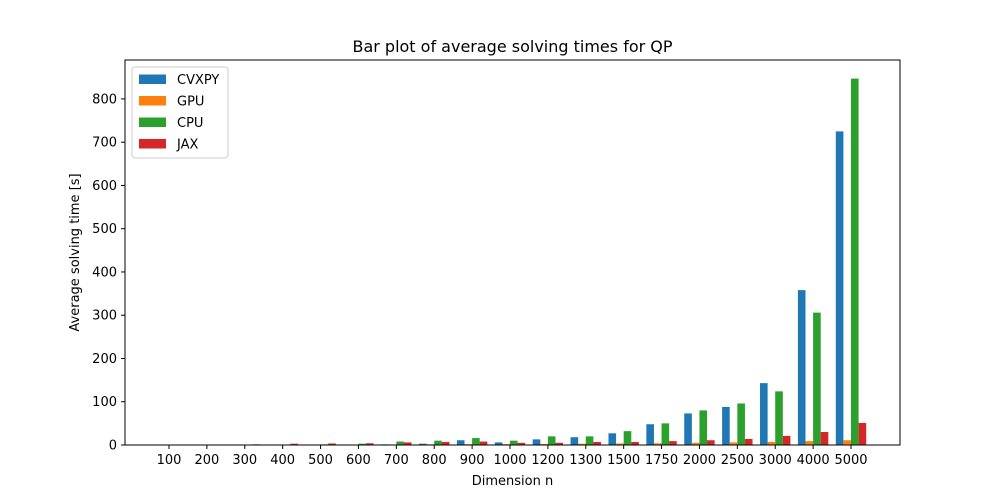 The height and width of the screenshot is (500, 1000). Describe the element at coordinates (104, 143) in the screenshot. I see `y-tick-label: 700` at that location.